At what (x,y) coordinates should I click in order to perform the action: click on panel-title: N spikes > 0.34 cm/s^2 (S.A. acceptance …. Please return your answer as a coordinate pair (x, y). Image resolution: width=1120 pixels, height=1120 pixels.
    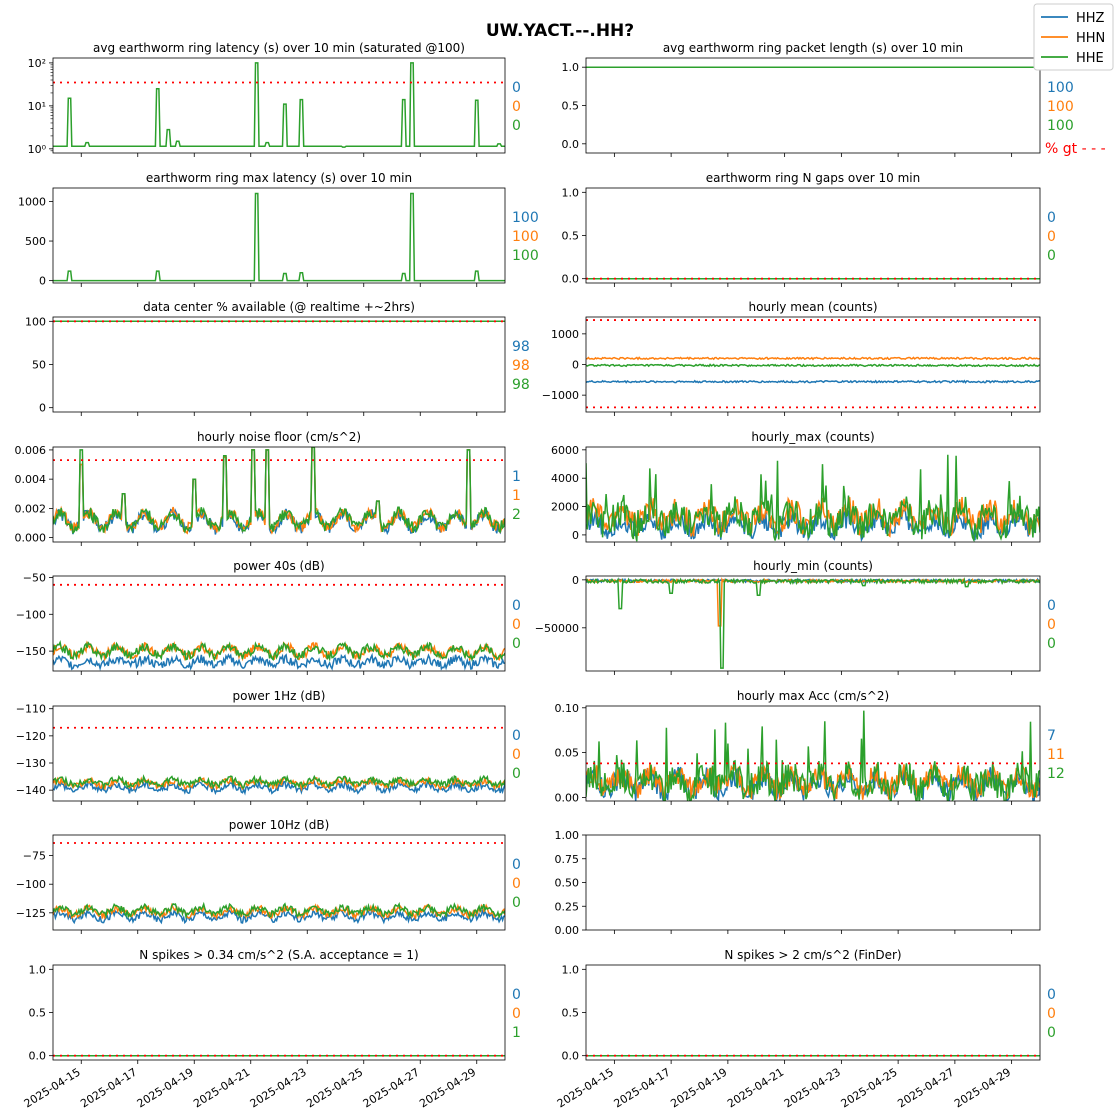
    Looking at the image, I should click on (278, 955).